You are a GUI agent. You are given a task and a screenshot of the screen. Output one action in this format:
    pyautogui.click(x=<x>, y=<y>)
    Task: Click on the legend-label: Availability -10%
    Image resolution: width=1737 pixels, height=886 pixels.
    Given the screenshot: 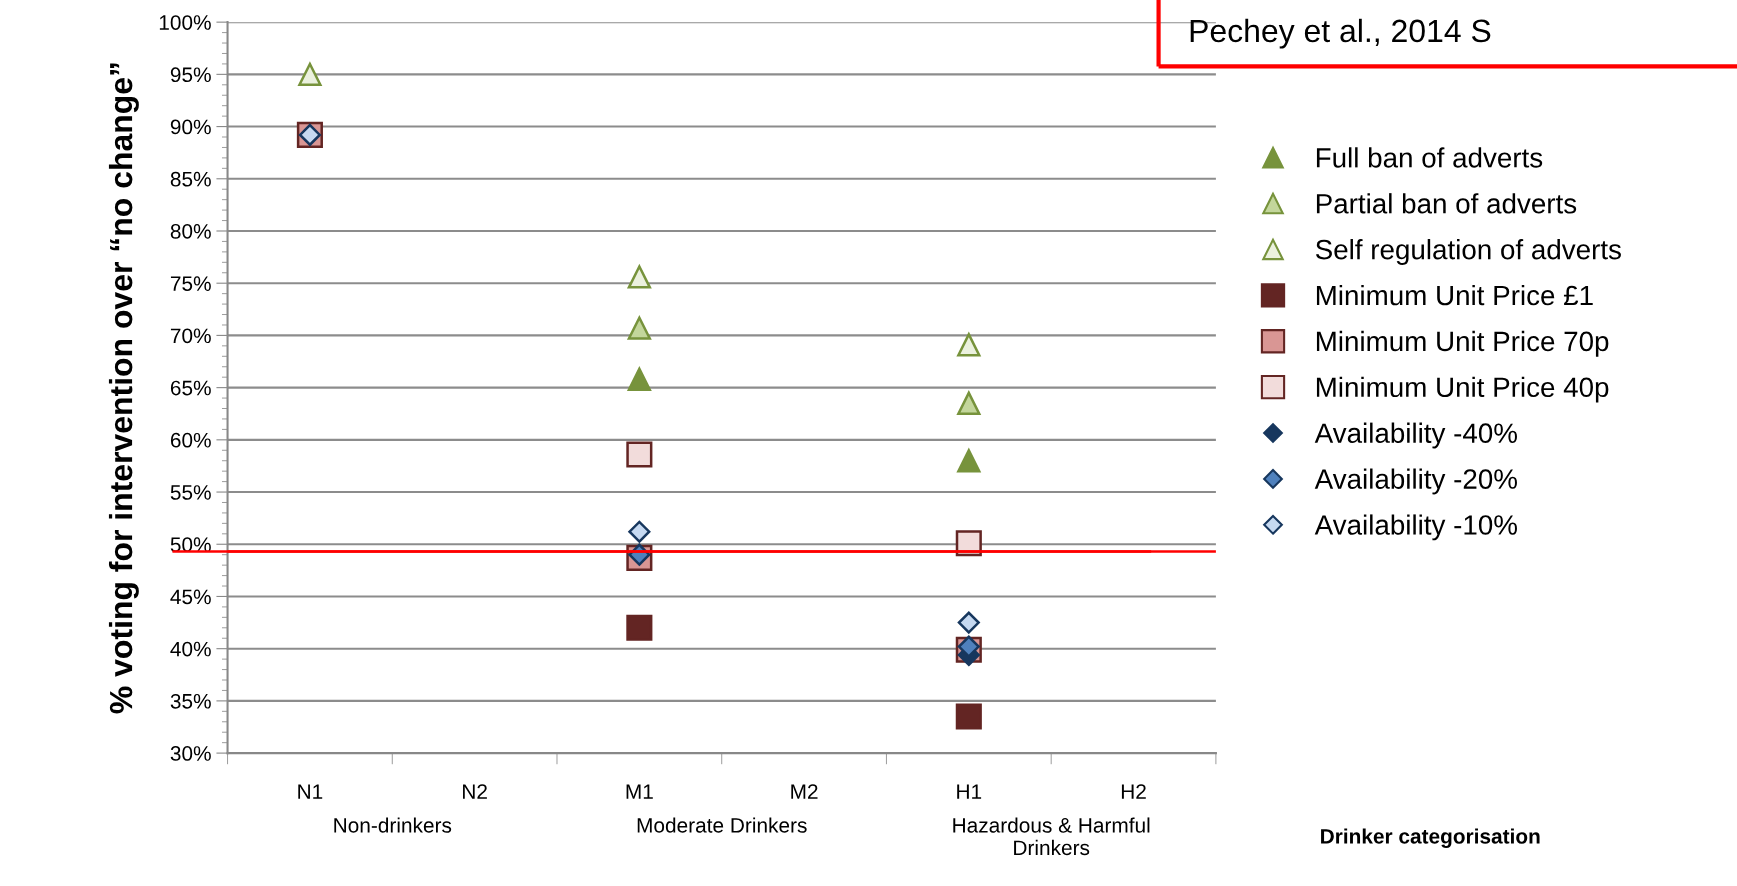 What is the action you would take?
    pyautogui.click(x=1415, y=527)
    